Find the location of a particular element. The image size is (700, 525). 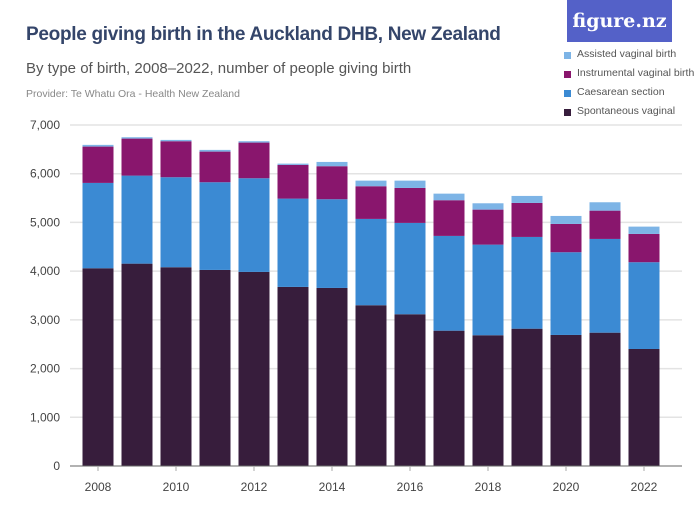

x-tick-label: 2010 is located at coordinates (176, 487).